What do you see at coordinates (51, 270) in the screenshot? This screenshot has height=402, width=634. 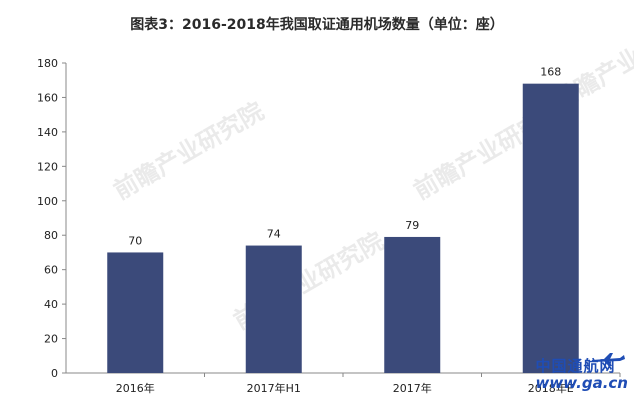 I see `y-tick-label: 60` at bounding box center [51, 270].